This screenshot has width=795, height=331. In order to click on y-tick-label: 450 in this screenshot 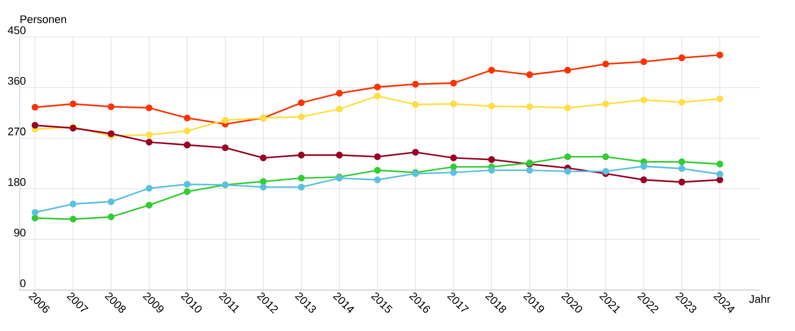, I will do `click(17, 30)`.